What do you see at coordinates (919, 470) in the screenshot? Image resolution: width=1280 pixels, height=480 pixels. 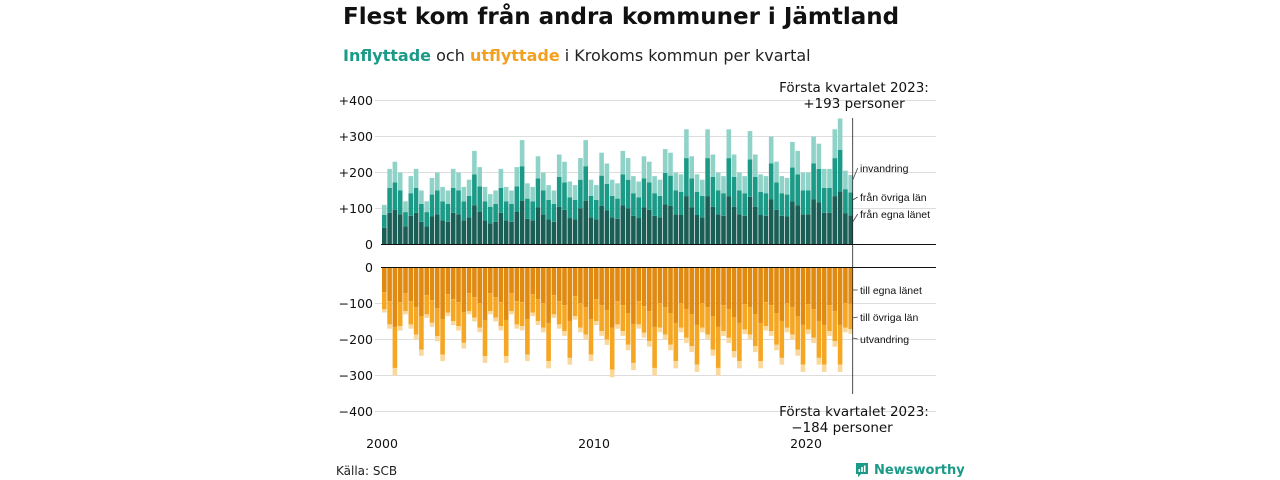 I see `brand-name: Newsworthy` at bounding box center [919, 470].